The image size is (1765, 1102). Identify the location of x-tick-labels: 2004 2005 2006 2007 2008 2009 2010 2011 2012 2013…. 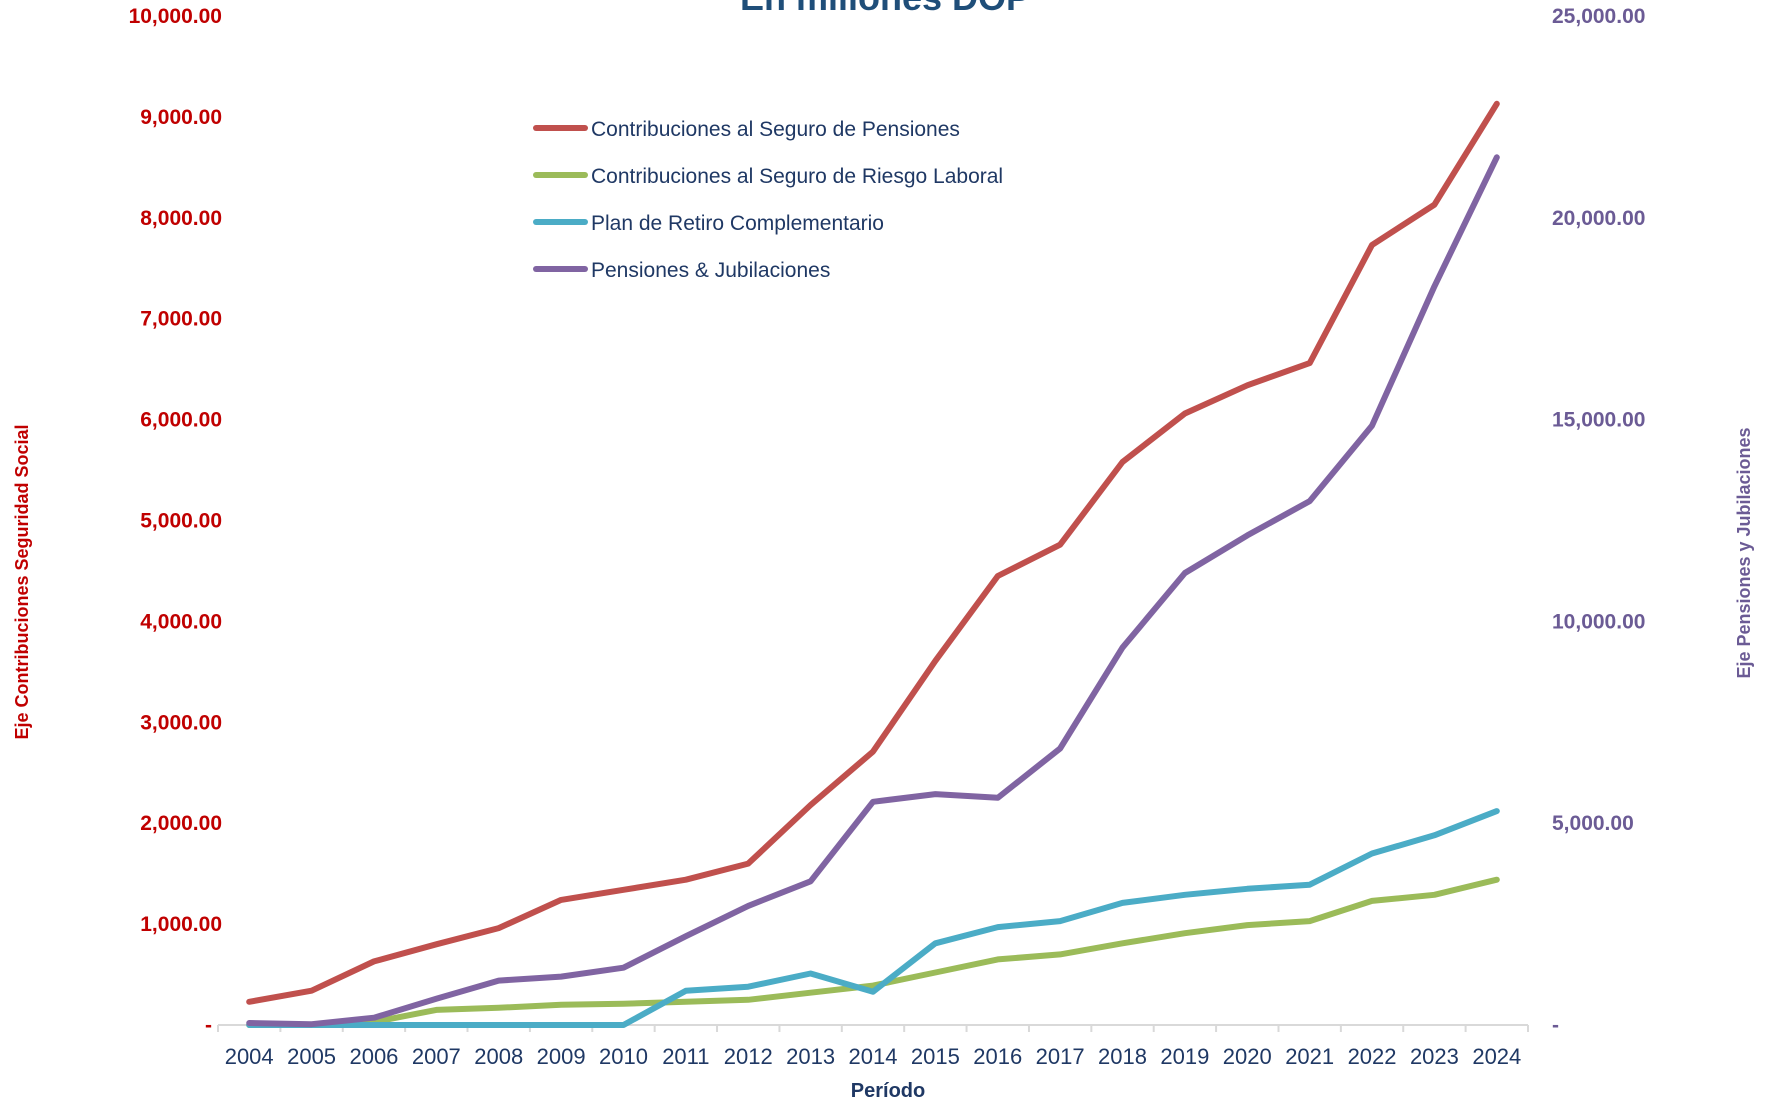
(873, 1056).